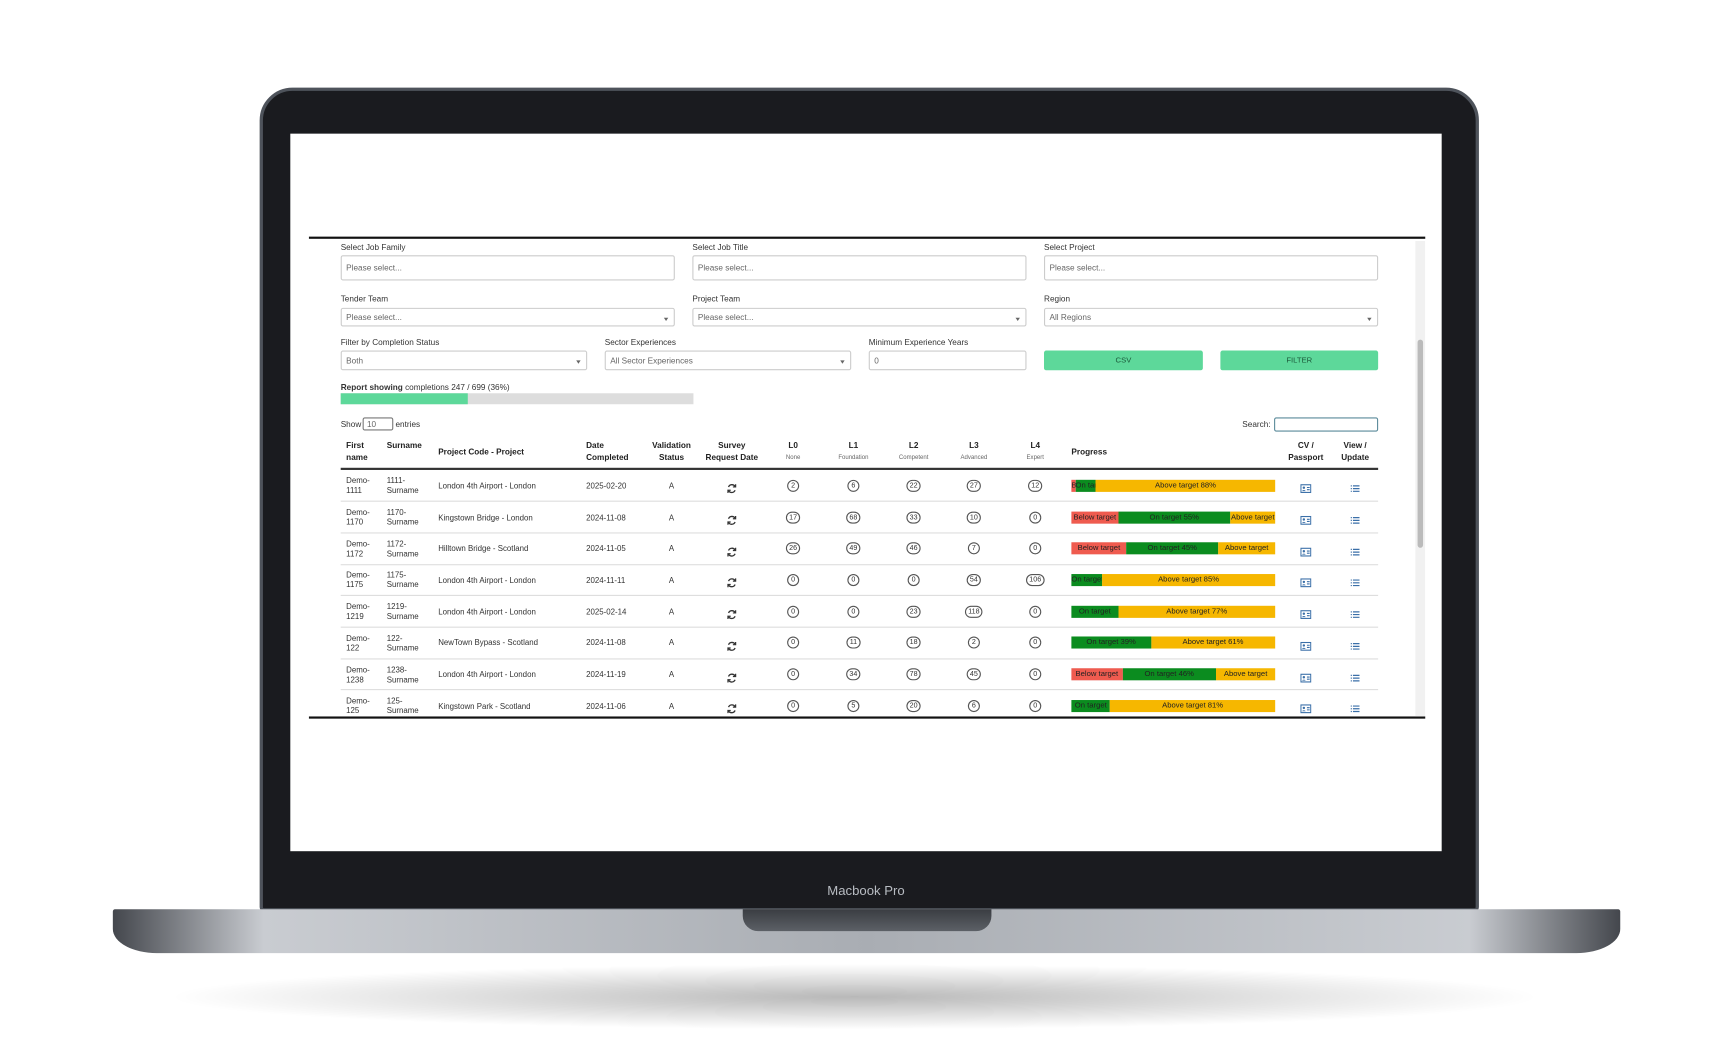 The height and width of the screenshot is (1051, 1709). I want to click on level-badge: 23, so click(913, 611).